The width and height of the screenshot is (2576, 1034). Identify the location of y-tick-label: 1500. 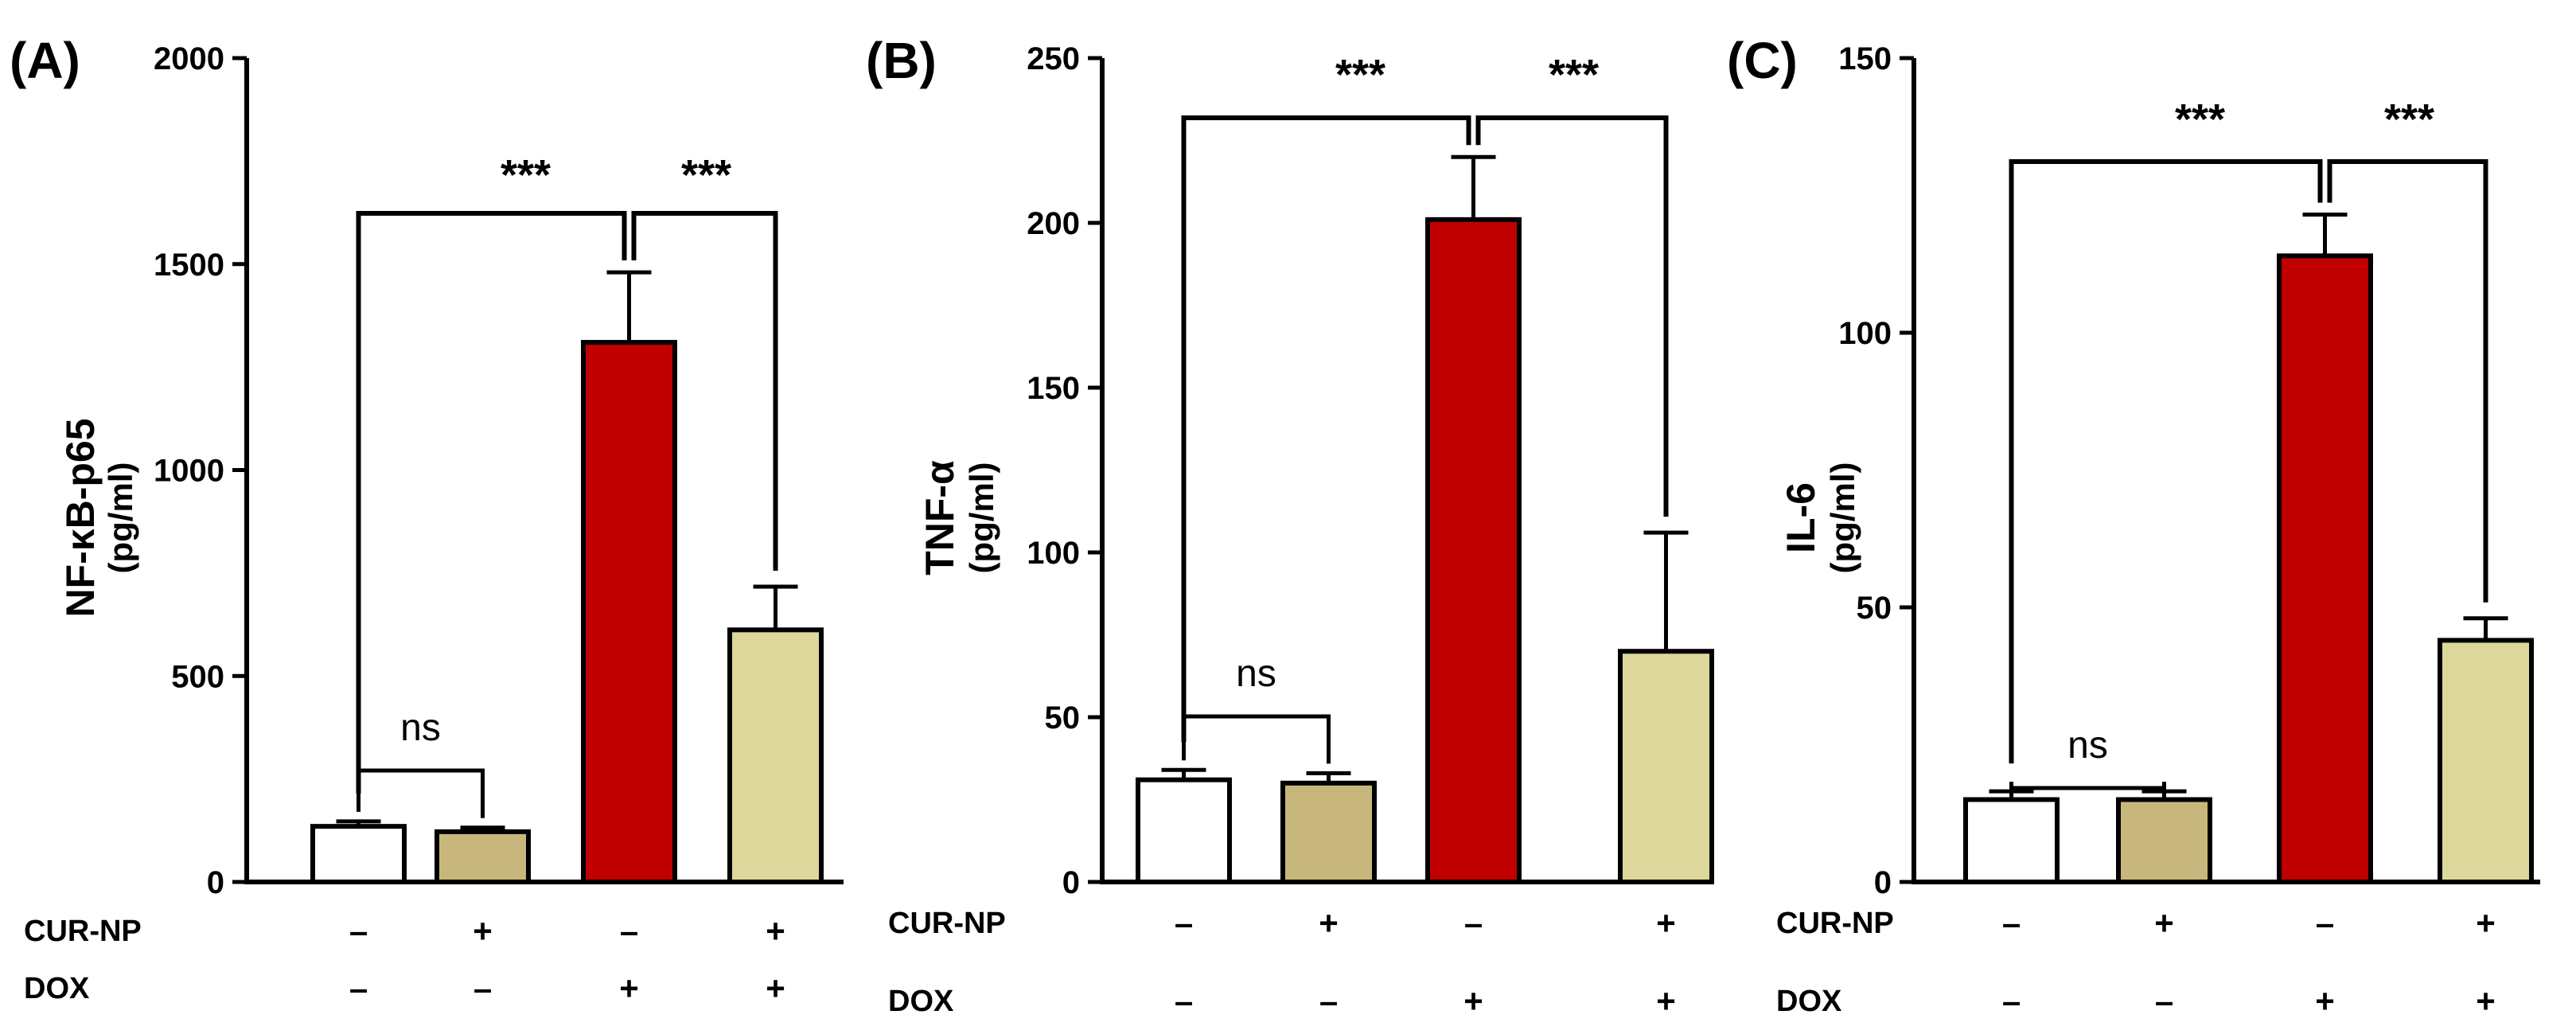
(189, 265).